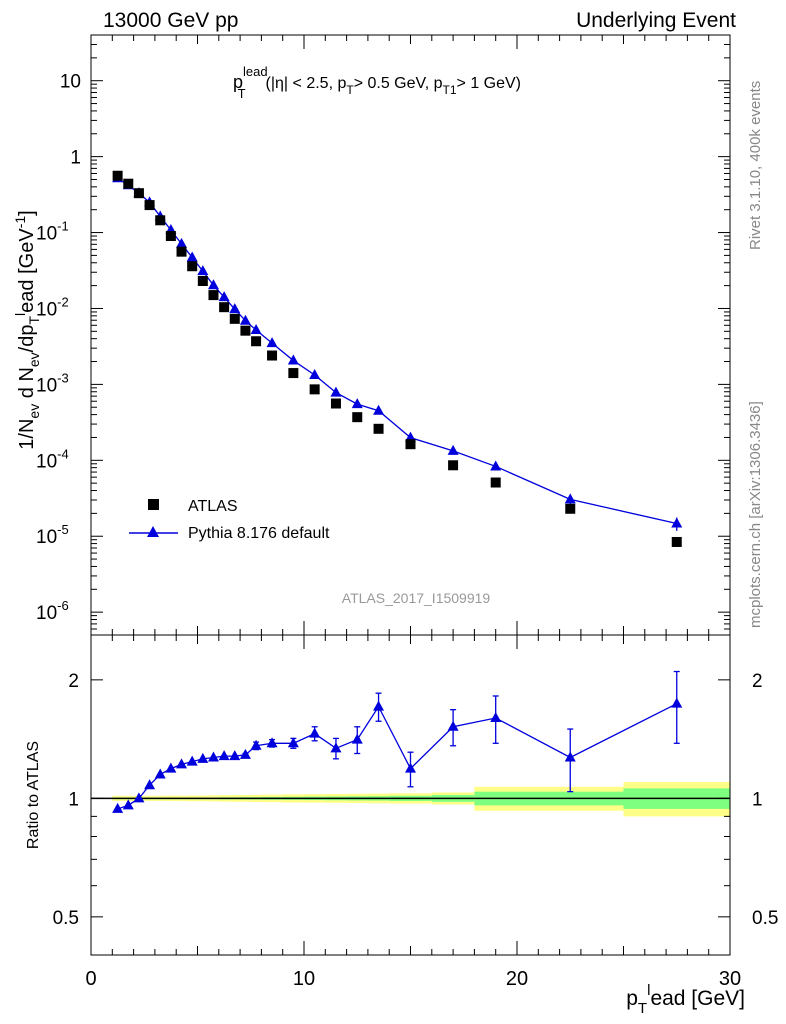  What do you see at coordinates (52, 459) in the screenshot?
I see `main-ytick-label: 10⁻⁴` at bounding box center [52, 459].